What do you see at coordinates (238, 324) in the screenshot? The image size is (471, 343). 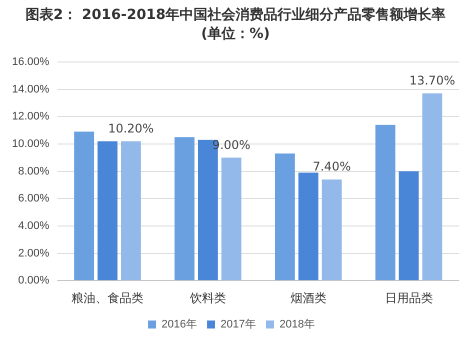 I see `legend-label: 2017年` at bounding box center [238, 324].